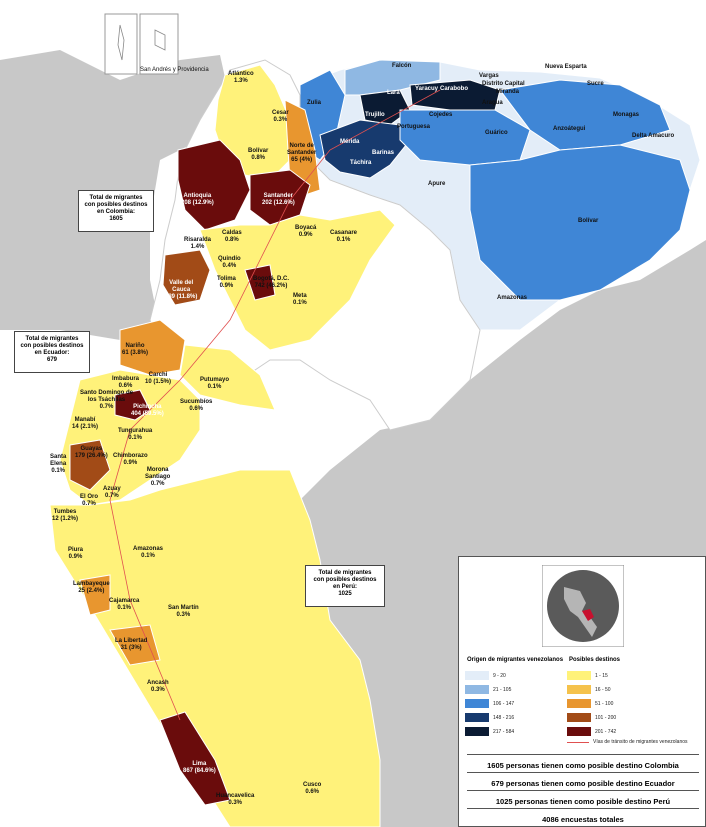 The image size is (706, 827). I want to click on label-meta: Meta 0.1%, so click(300, 299).